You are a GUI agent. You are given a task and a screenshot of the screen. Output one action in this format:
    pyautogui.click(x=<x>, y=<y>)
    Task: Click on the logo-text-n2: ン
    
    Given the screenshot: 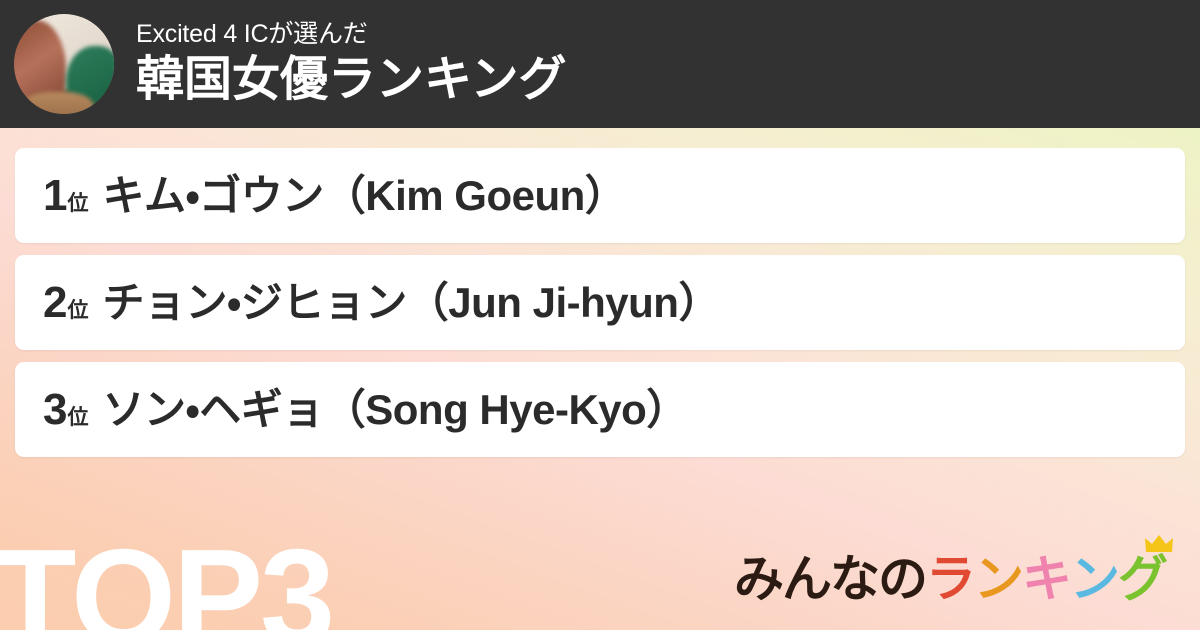 What is the action you would take?
    pyautogui.click(x=1095, y=579)
    